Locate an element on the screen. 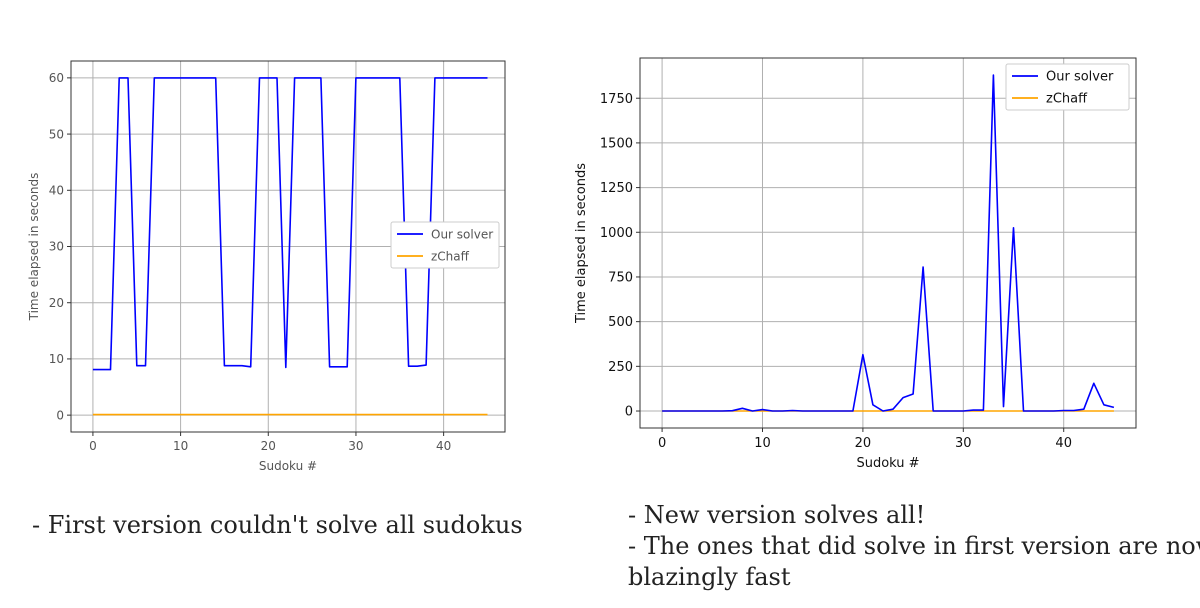 The height and width of the screenshot is (608, 1200). y-tick-label: 10 is located at coordinates (56, 359).